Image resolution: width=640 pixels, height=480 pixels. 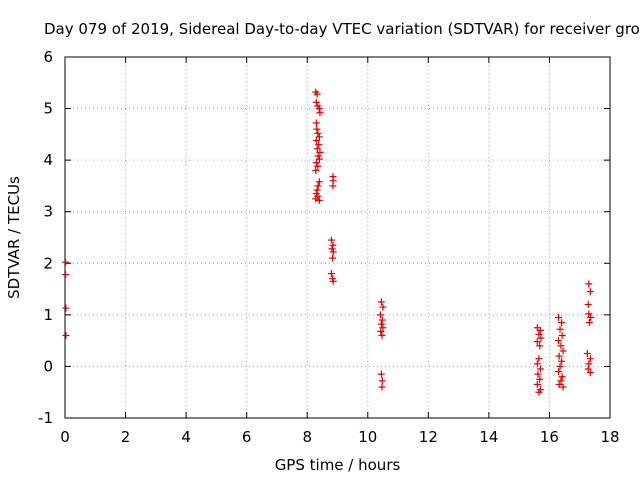 I want to click on y-tick-label: 6, so click(x=48, y=57).